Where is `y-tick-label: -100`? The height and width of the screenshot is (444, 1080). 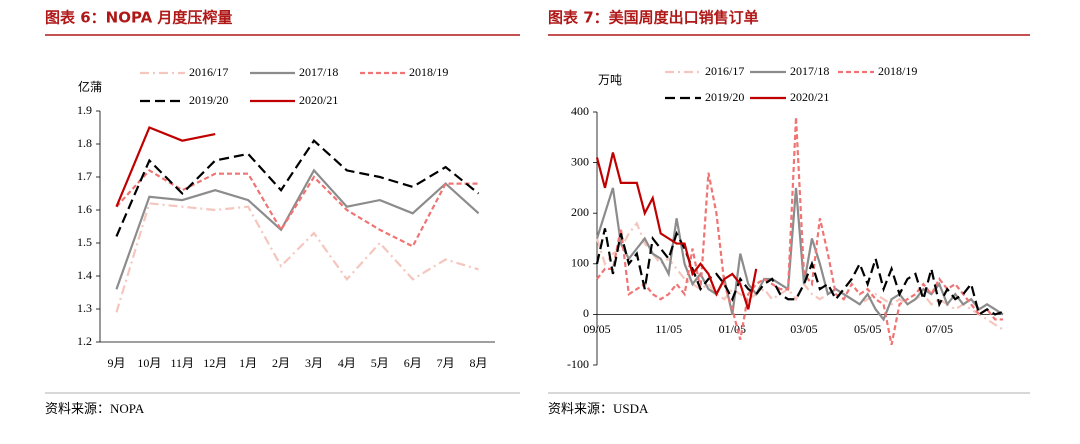 y-tick-label: -100 is located at coordinates (578, 364).